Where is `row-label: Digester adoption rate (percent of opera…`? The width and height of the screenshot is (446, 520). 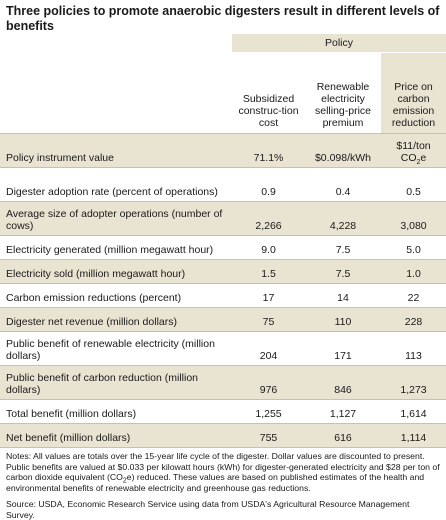 row-label: Digester adoption rate (percent of opera… is located at coordinates (116, 184).